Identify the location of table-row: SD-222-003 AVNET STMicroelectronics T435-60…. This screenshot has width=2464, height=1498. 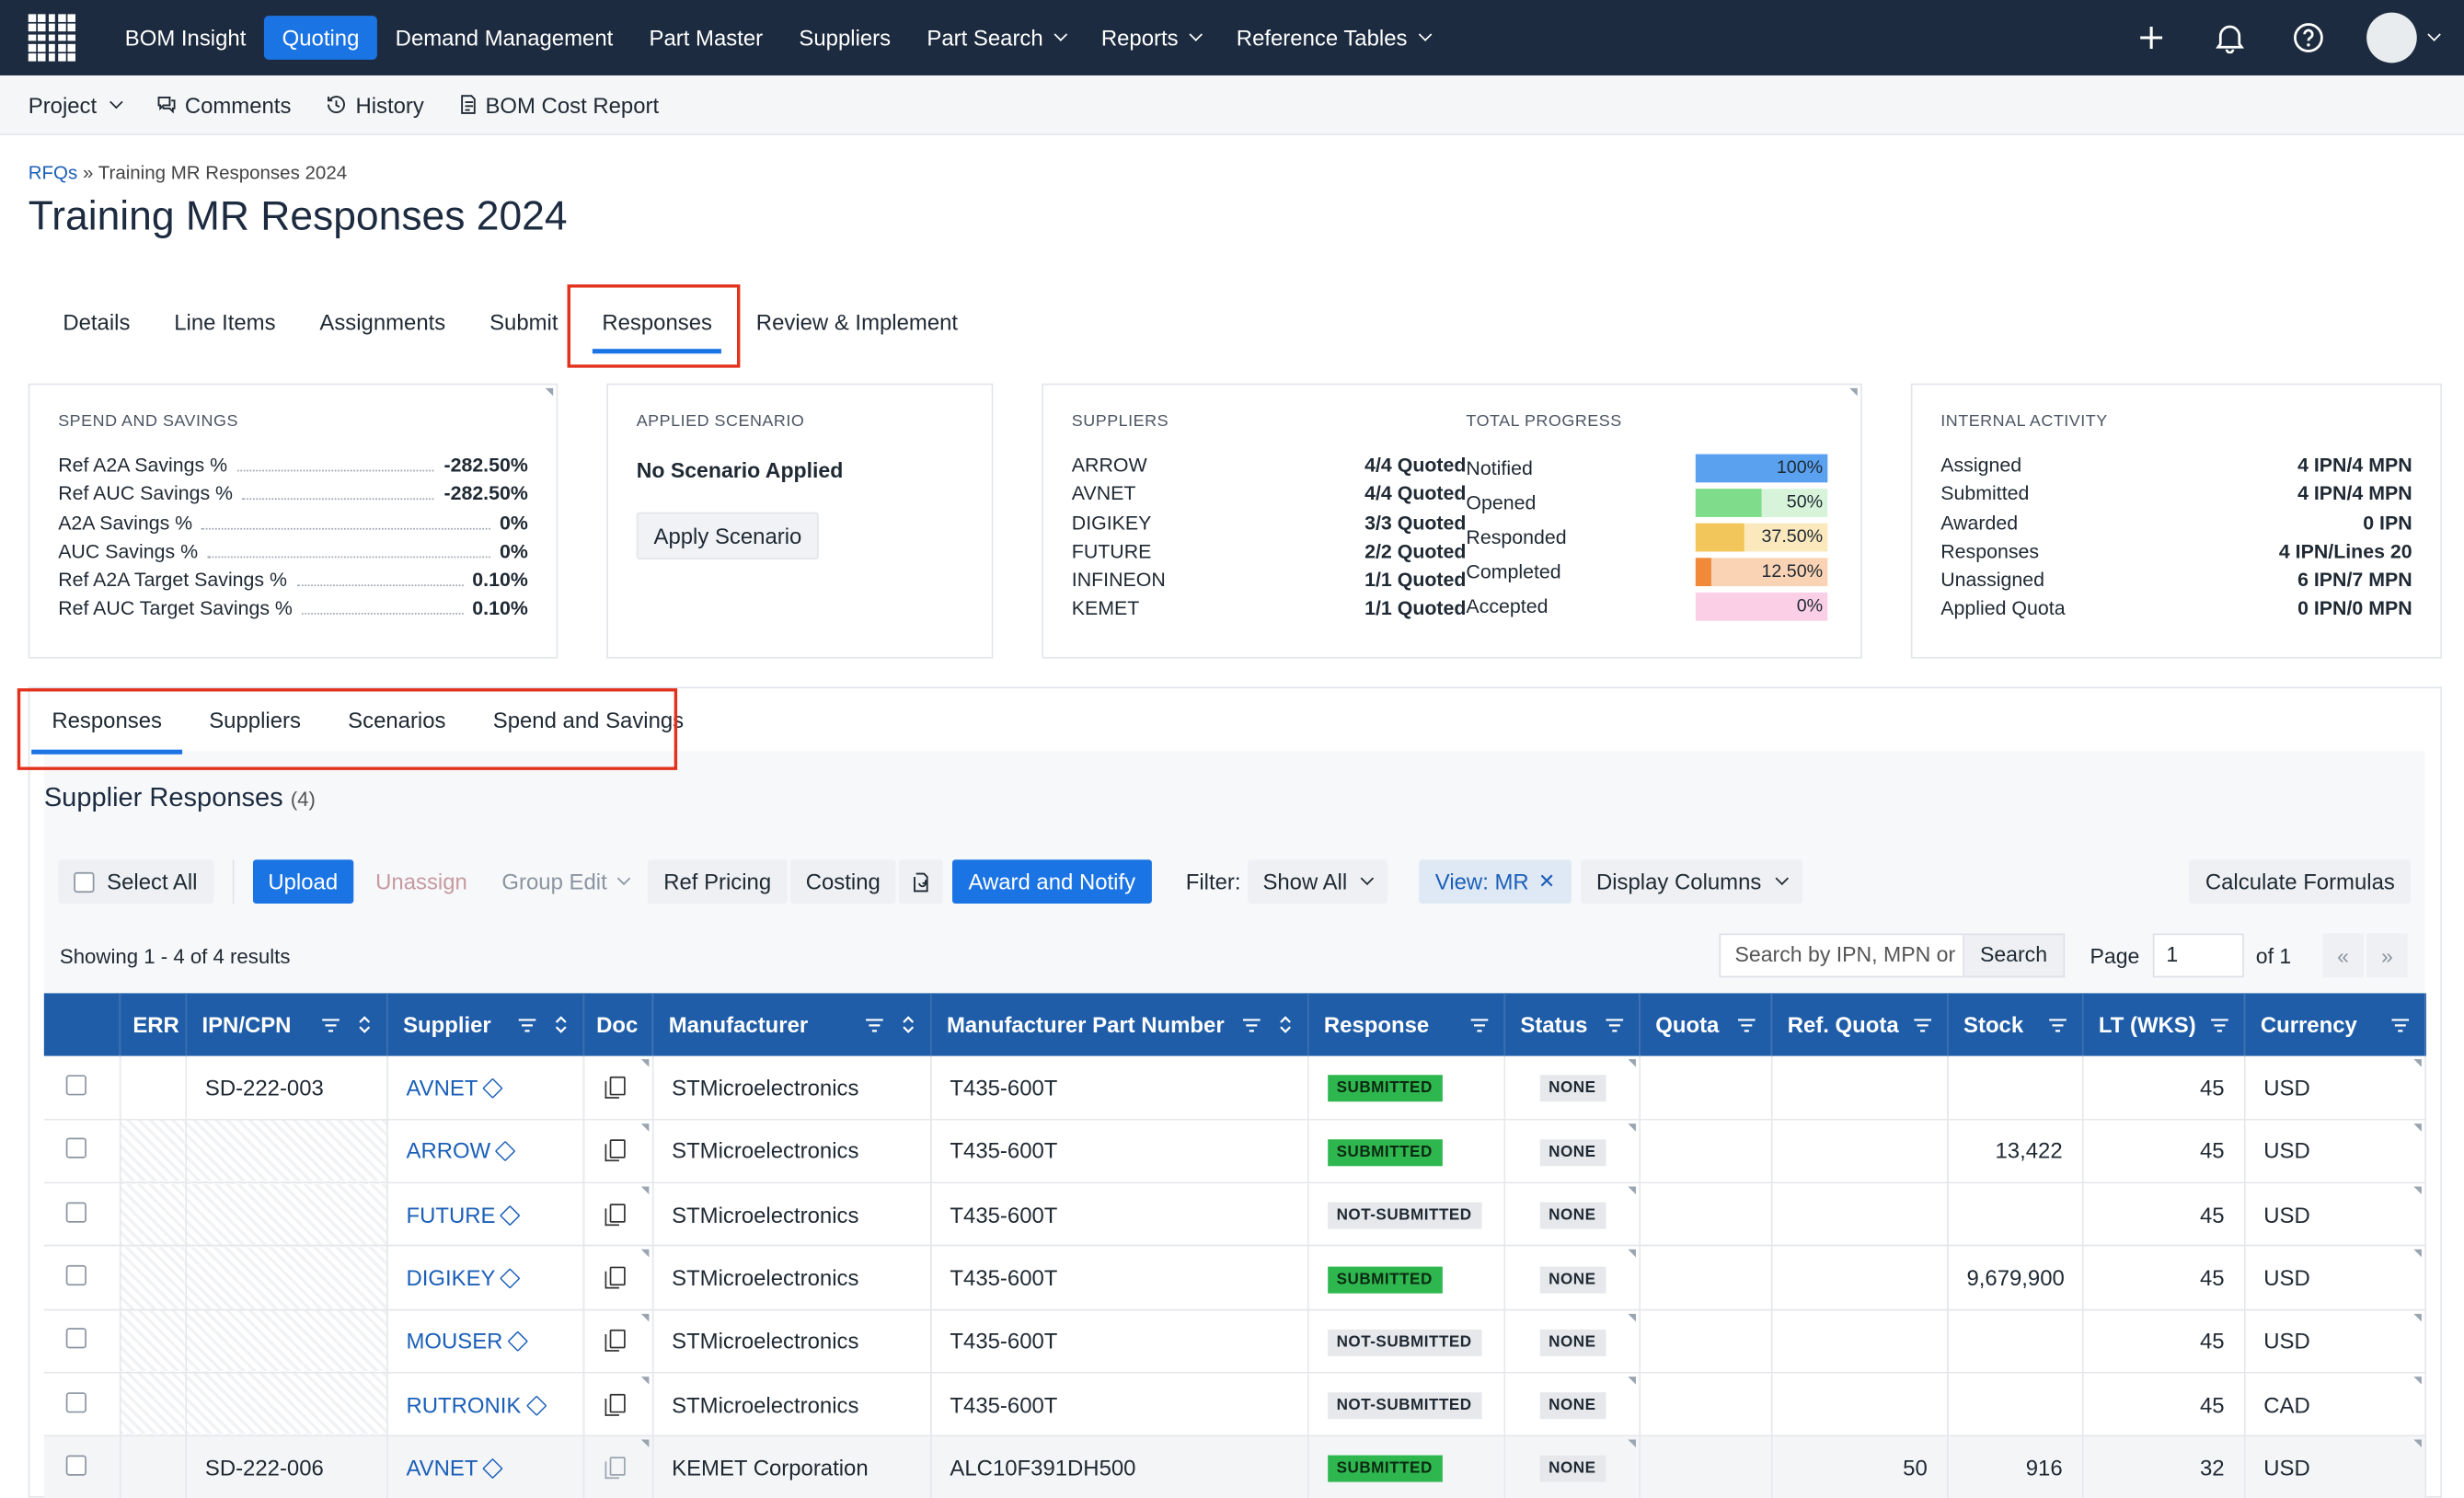
(1234, 1088).